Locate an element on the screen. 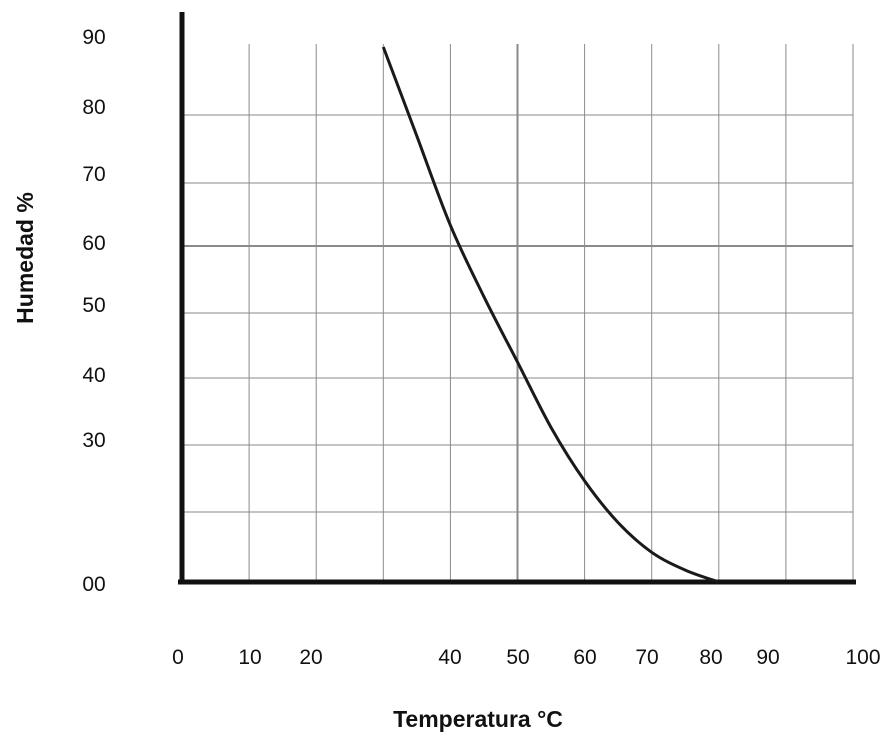 This screenshot has height=737, width=892. x-axis-title: Temperatura °C is located at coordinates (478, 719).